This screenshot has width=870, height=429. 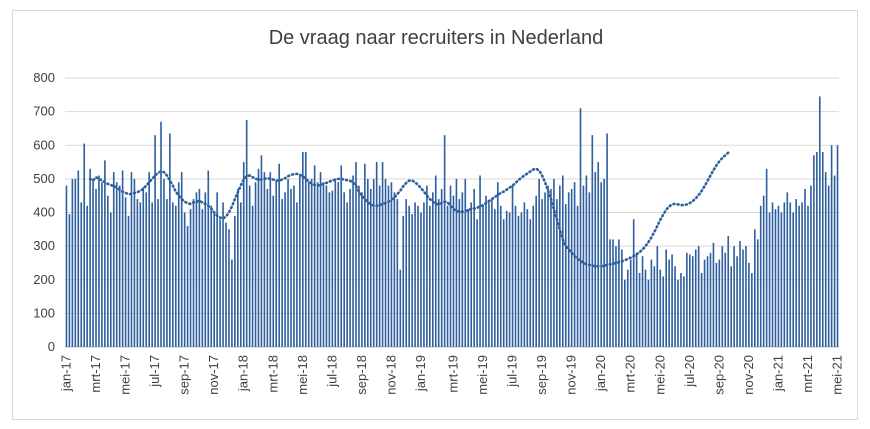 What do you see at coordinates (125, 375) in the screenshot?
I see `x-tick-label: mei-17` at bounding box center [125, 375].